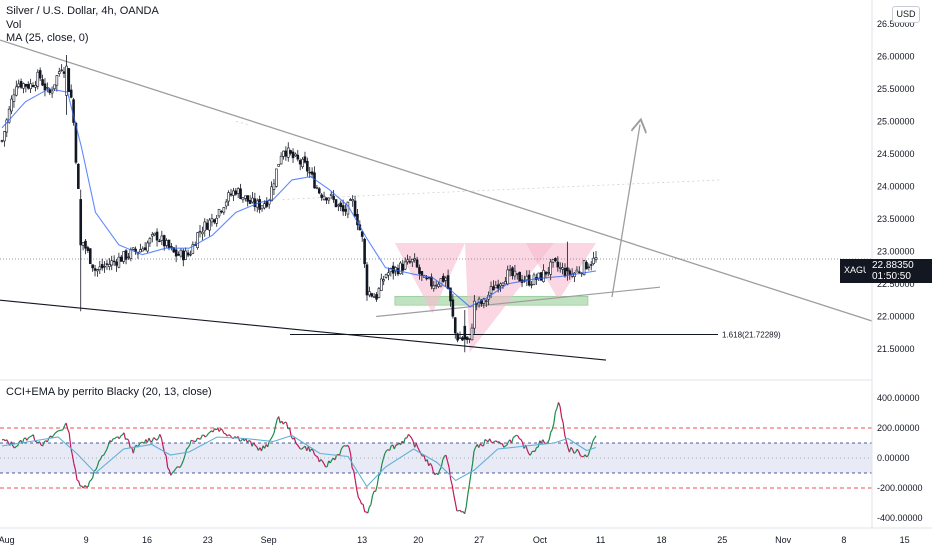 The height and width of the screenshot is (550, 932). What do you see at coordinates (560, 271) in the screenshot?
I see `right-shoulder` at bounding box center [560, 271].